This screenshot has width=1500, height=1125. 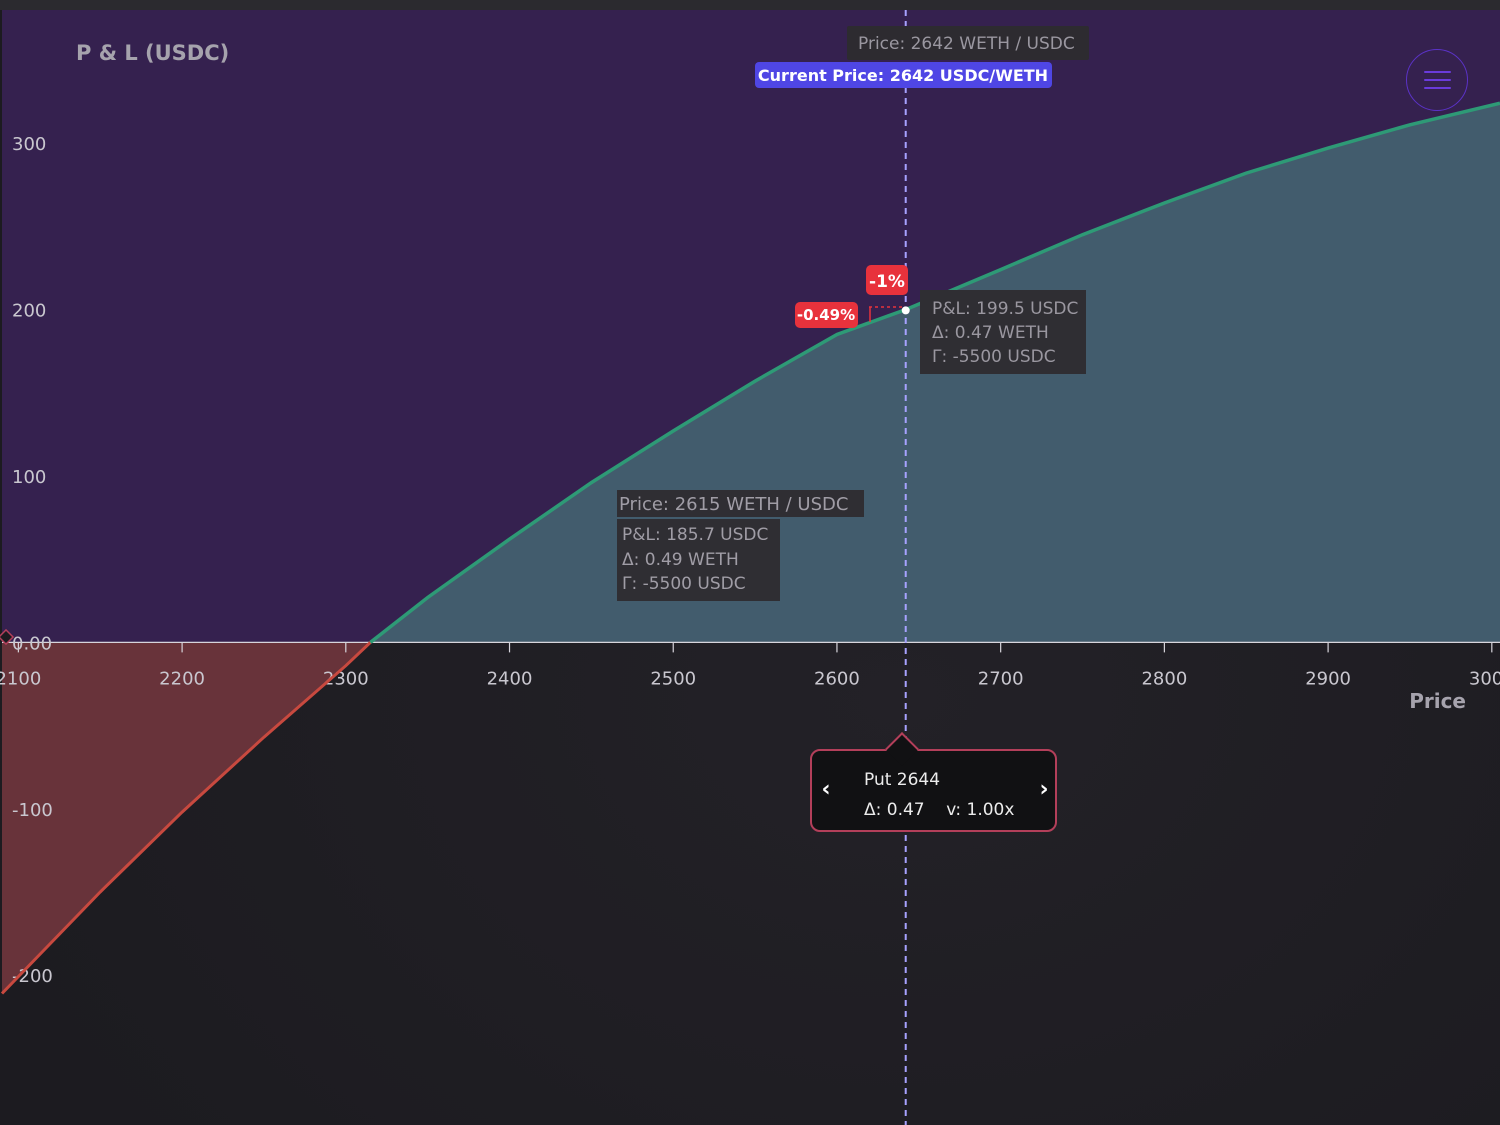 I want to click on tooltip-hover-delta: Δ: 0.49 WETH, so click(x=680, y=560).